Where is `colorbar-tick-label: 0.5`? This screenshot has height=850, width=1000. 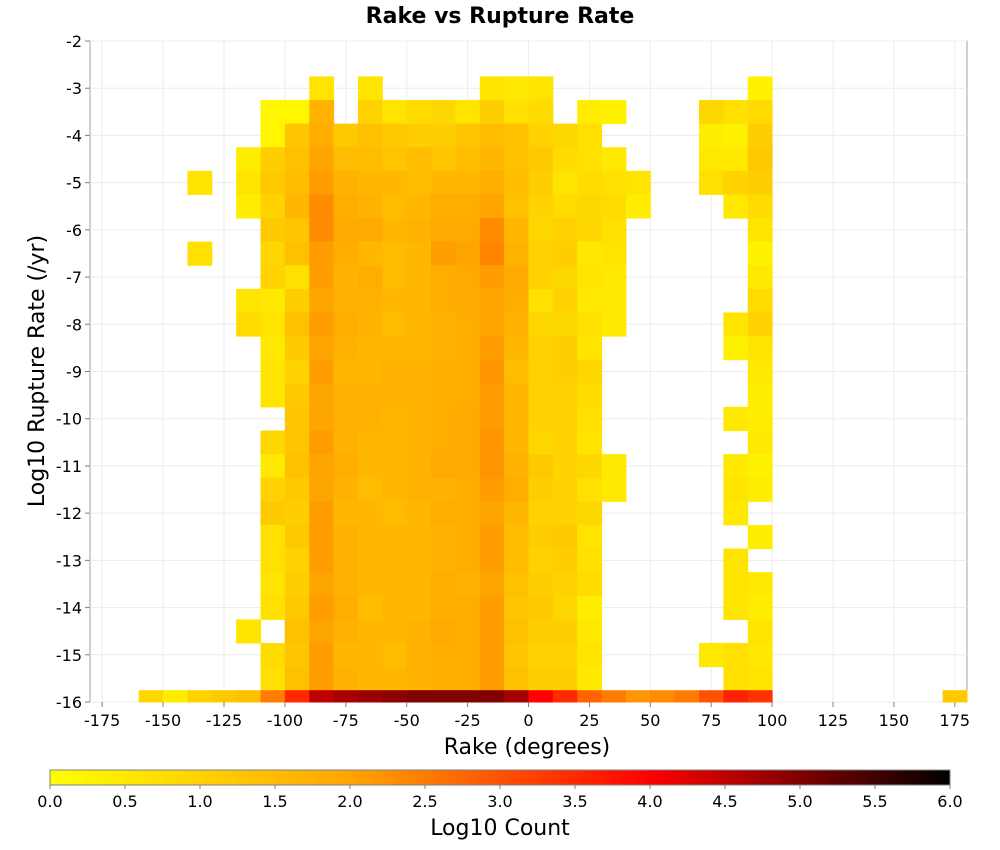 colorbar-tick-label: 0.5 is located at coordinates (124, 801).